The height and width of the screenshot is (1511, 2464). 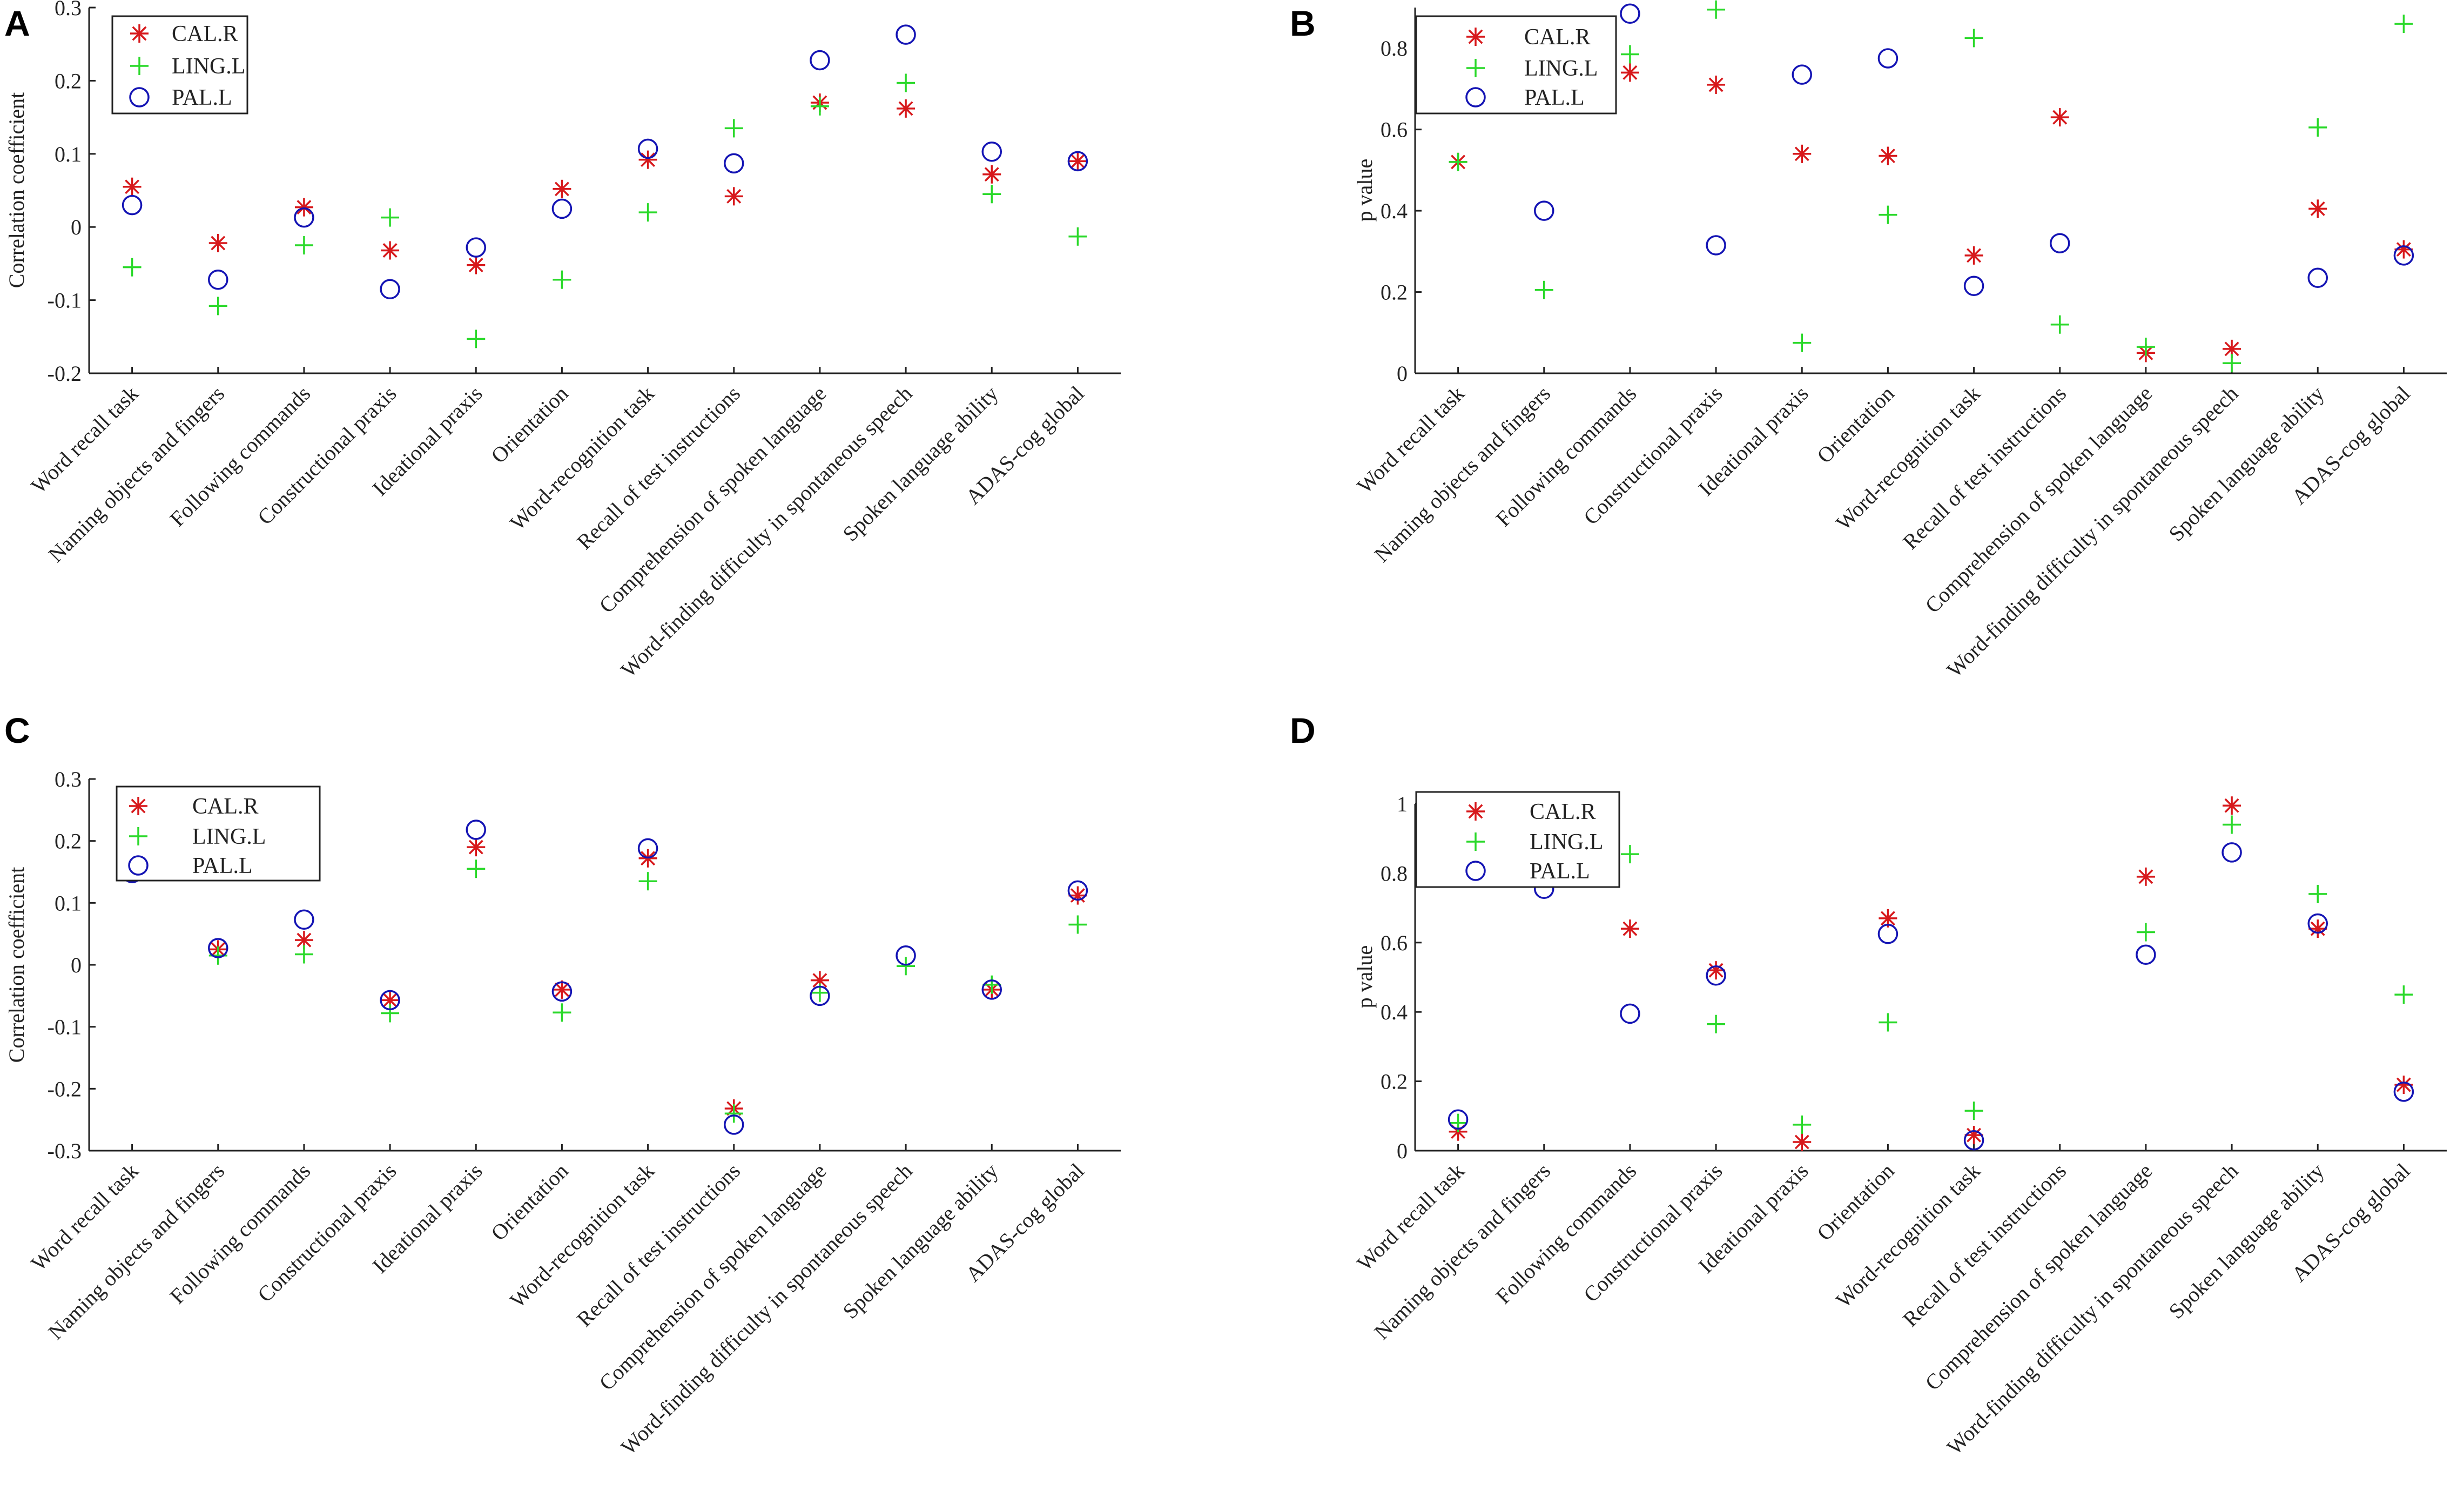 What do you see at coordinates (217, 242) in the screenshot?
I see `marker-cal-r-naming-objects-and-fingers` at bounding box center [217, 242].